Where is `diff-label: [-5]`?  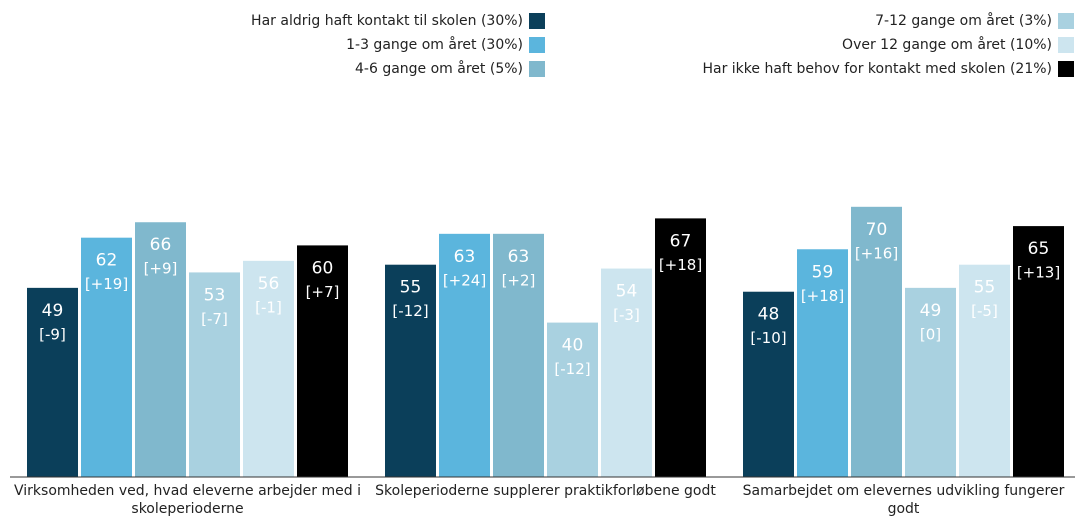
diff-label: [-5] is located at coordinates (984, 311).